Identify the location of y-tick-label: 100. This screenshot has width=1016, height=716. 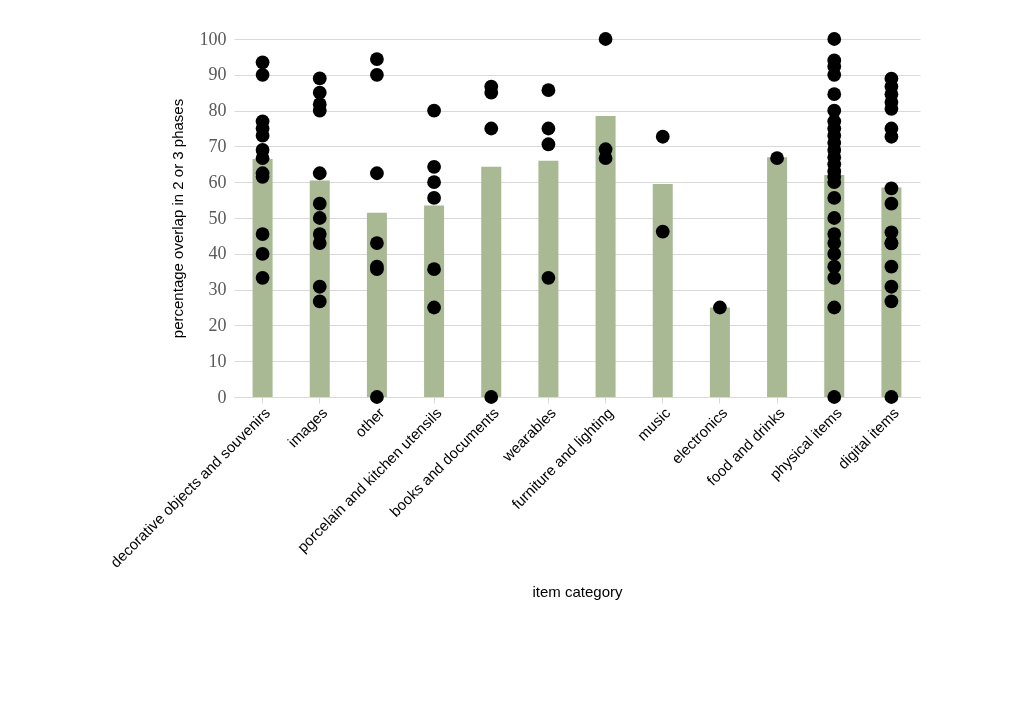
(213, 38).